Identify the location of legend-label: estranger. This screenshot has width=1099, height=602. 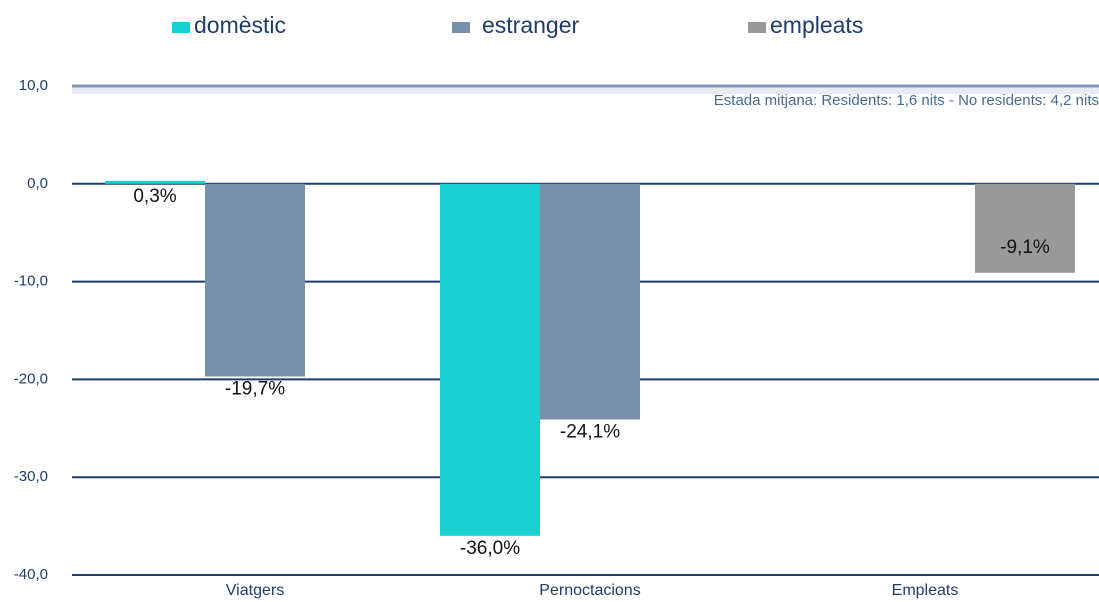
(531, 25).